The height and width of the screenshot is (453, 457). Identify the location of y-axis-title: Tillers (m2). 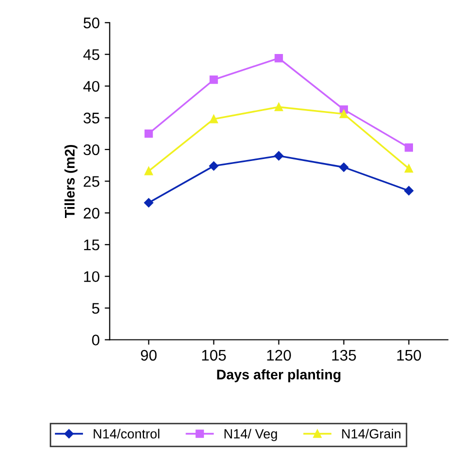
(71, 181).